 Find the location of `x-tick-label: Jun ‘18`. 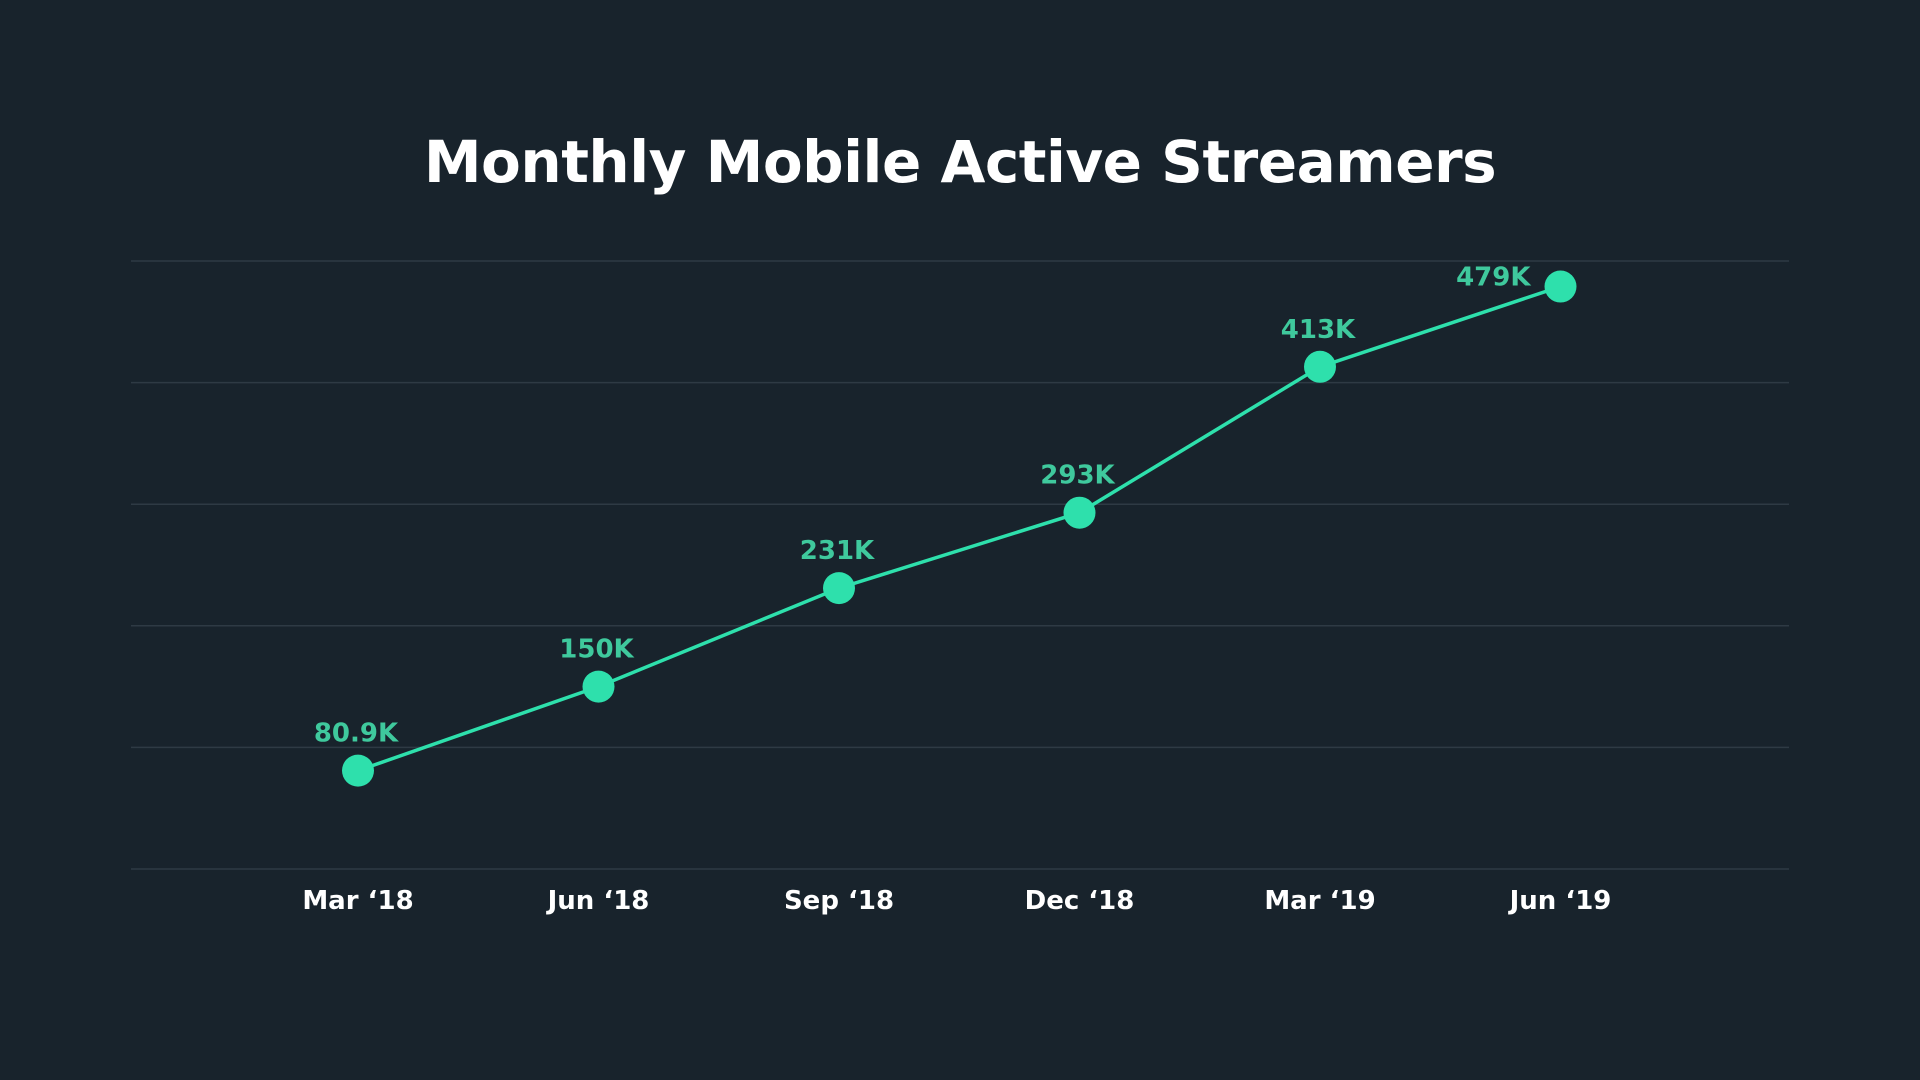

x-tick-label: Jun ‘18 is located at coordinates (598, 901).